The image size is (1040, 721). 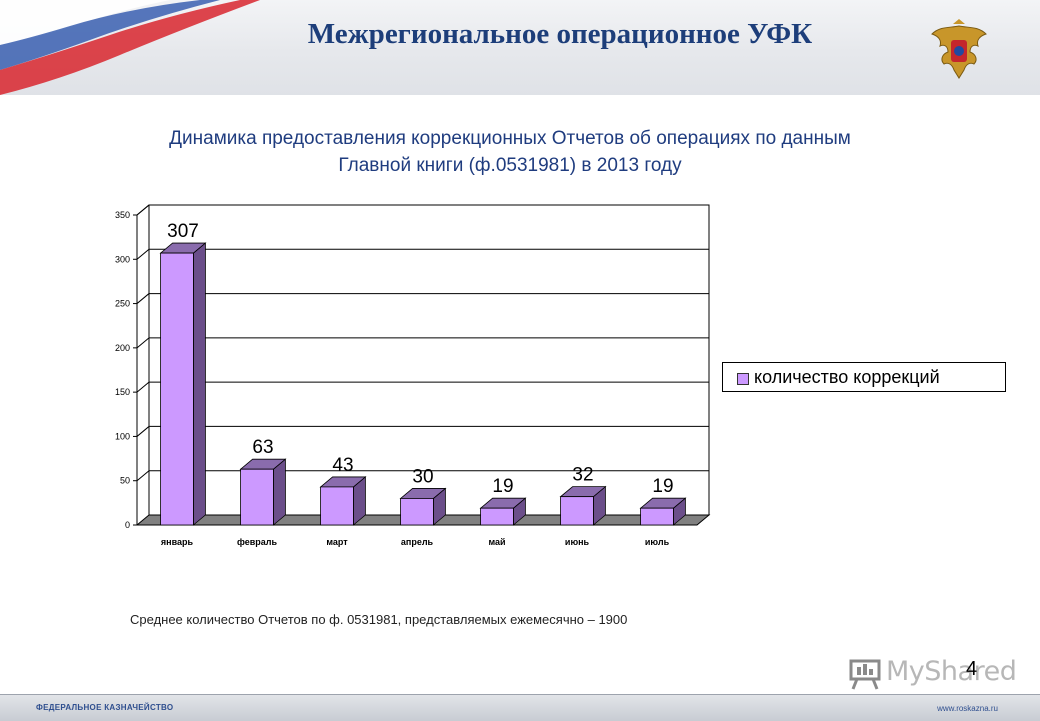 What do you see at coordinates (105, 707) in the screenshot?
I see `footer-org-name: ФЕДЕРАЛЬНОЕ КАЗНАЧЕЙСТВО` at bounding box center [105, 707].